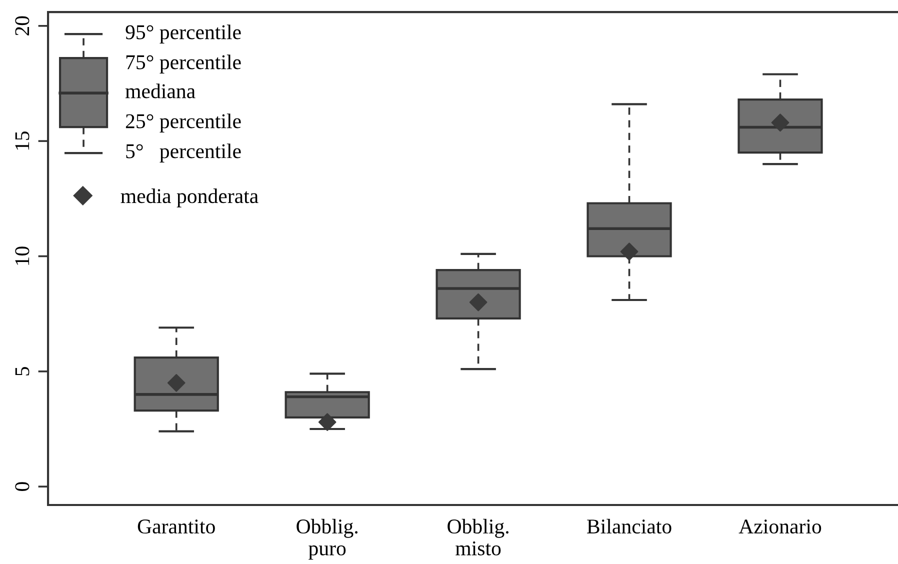 This screenshot has height=564, width=898. What do you see at coordinates (478, 537) in the screenshot?
I see `x-tick-label: Obblig. misto` at bounding box center [478, 537].